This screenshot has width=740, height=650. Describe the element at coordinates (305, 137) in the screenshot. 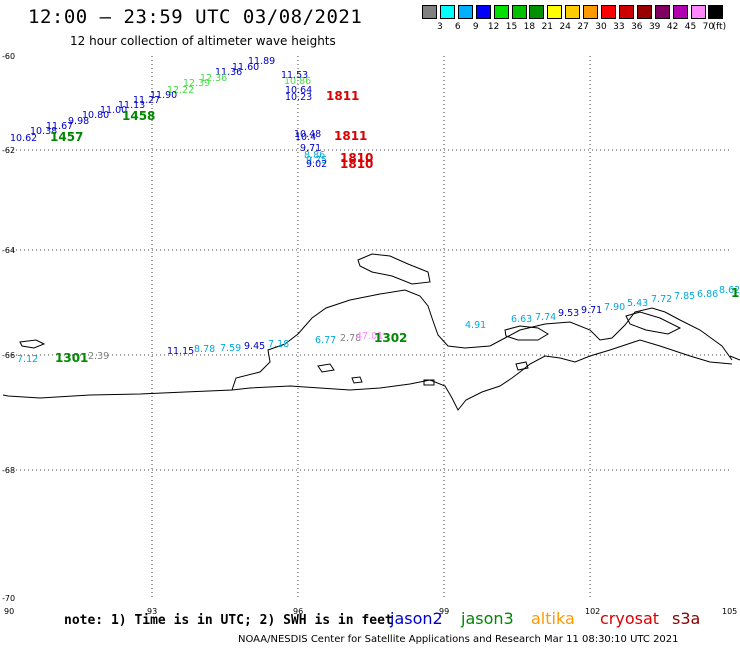

I see `wave-height-value: 10.4` at that location.